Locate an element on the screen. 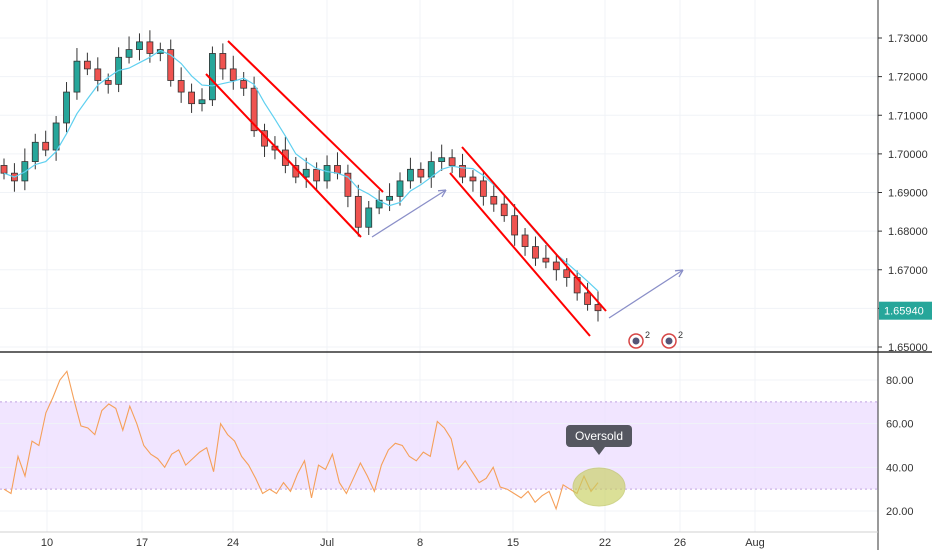  oversold-label: Oversold is located at coordinates (599, 436).